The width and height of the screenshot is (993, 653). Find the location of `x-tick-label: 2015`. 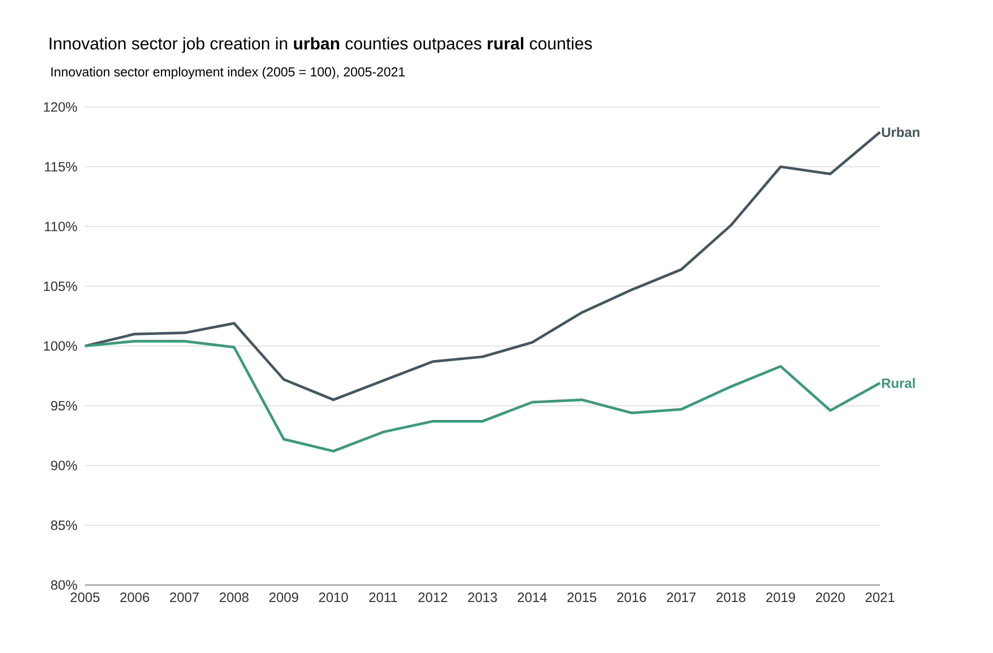

x-tick-label: 2015 is located at coordinates (582, 597).